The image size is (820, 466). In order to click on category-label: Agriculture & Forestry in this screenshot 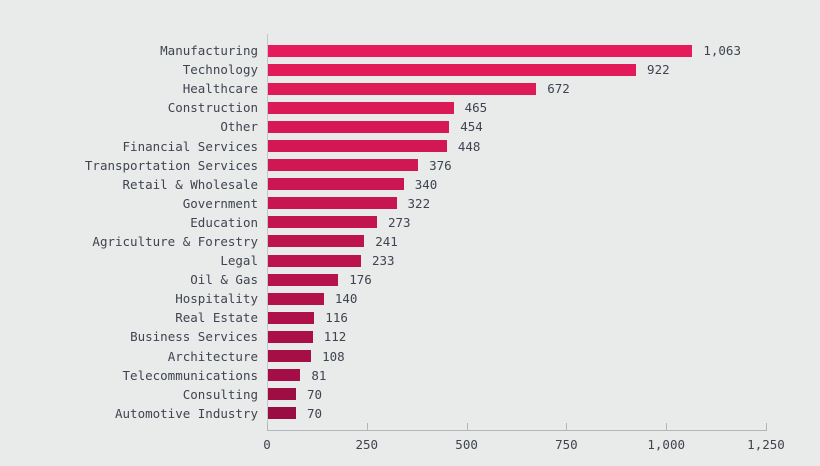, I will do `click(175, 241)`.